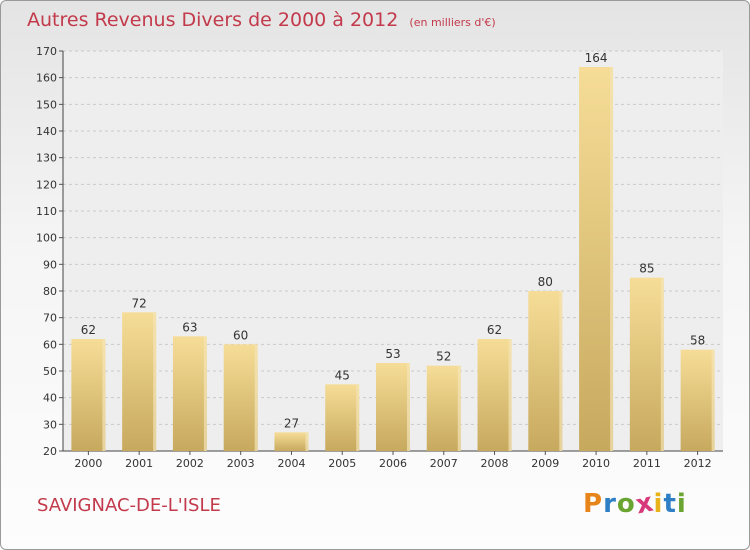  What do you see at coordinates (392, 354) in the screenshot?
I see `bar-value-label: 53` at bounding box center [392, 354].